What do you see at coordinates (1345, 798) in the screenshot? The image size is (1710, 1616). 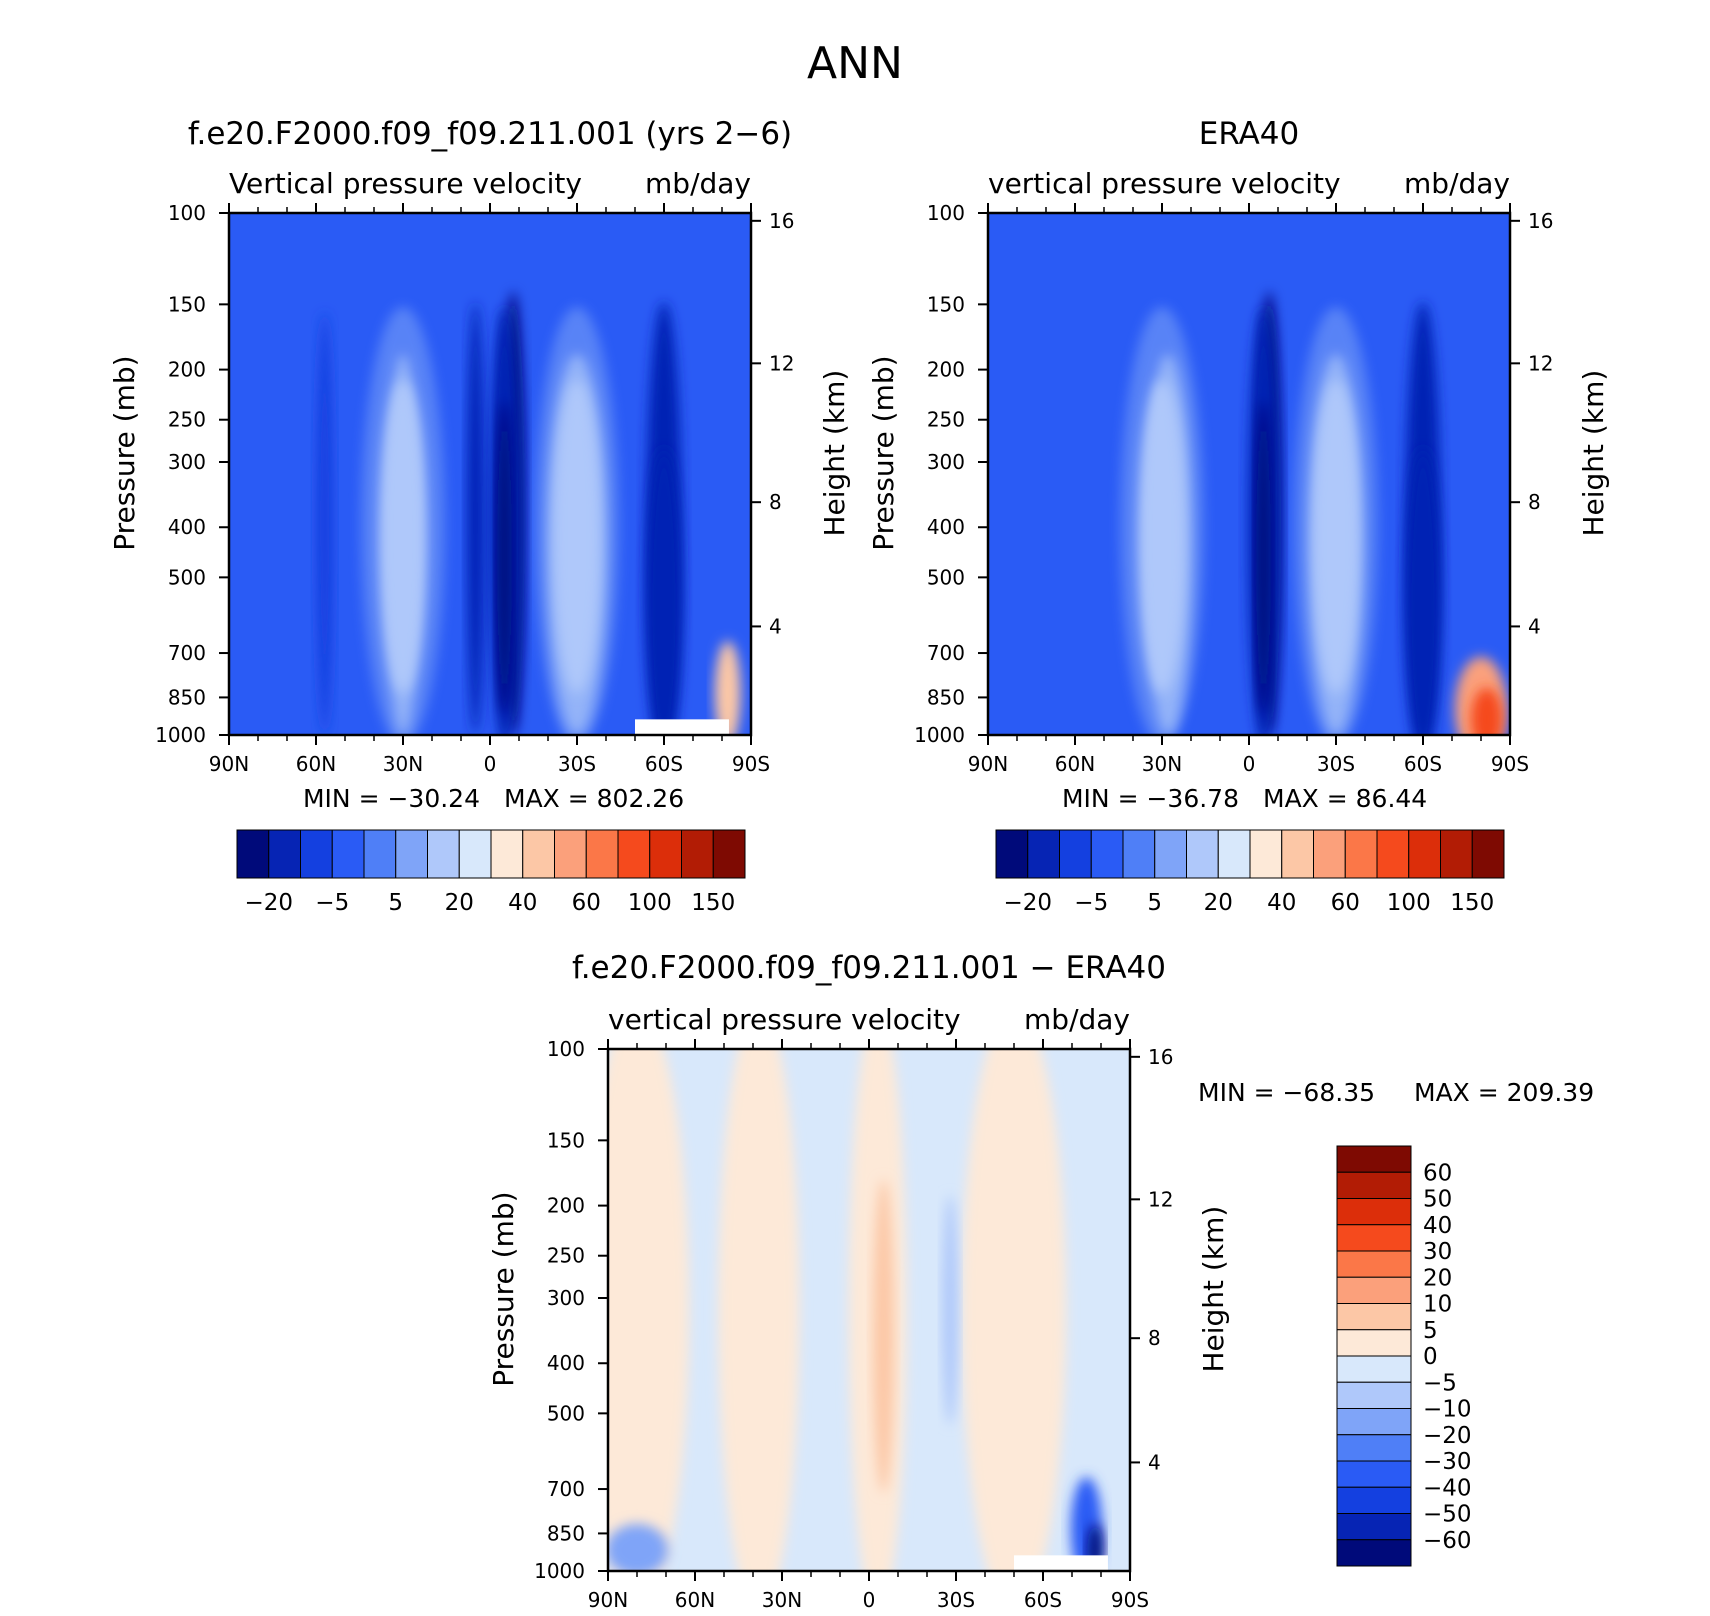 I see `max-label: MAX = 86.44` at bounding box center [1345, 798].